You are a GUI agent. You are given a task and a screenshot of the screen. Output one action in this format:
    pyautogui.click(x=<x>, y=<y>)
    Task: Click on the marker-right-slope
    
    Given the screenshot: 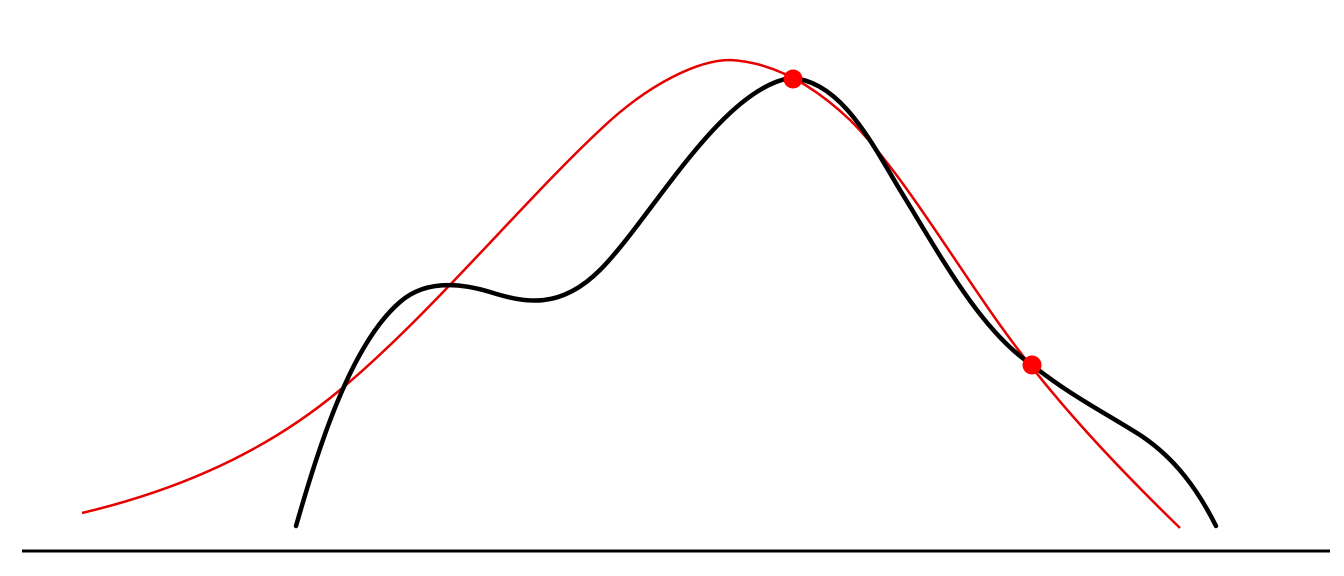 What is the action you would take?
    pyautogui.click(x=1032, y=365)
    